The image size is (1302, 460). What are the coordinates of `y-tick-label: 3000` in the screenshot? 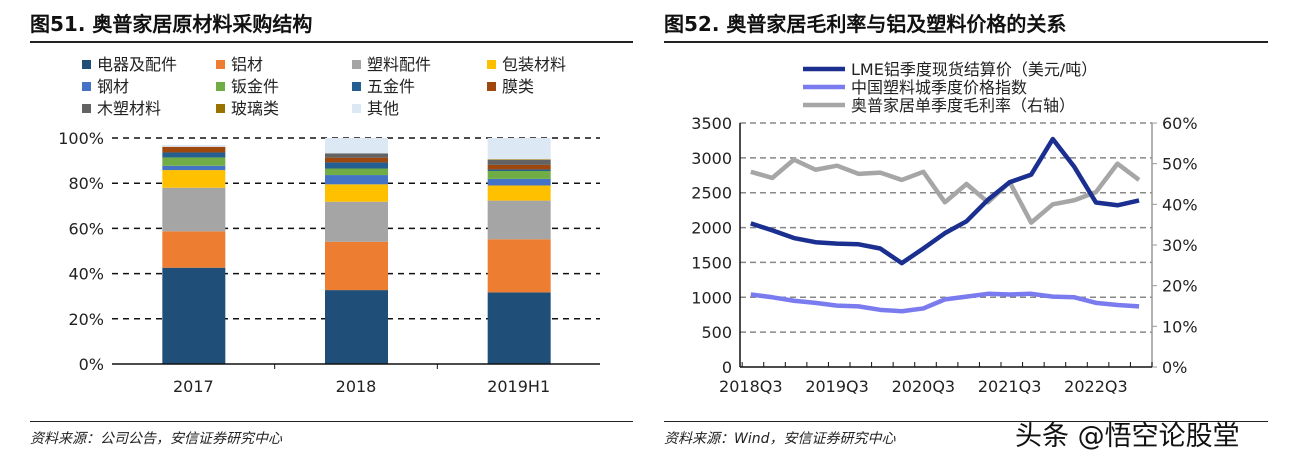 It's located at (711, 158).